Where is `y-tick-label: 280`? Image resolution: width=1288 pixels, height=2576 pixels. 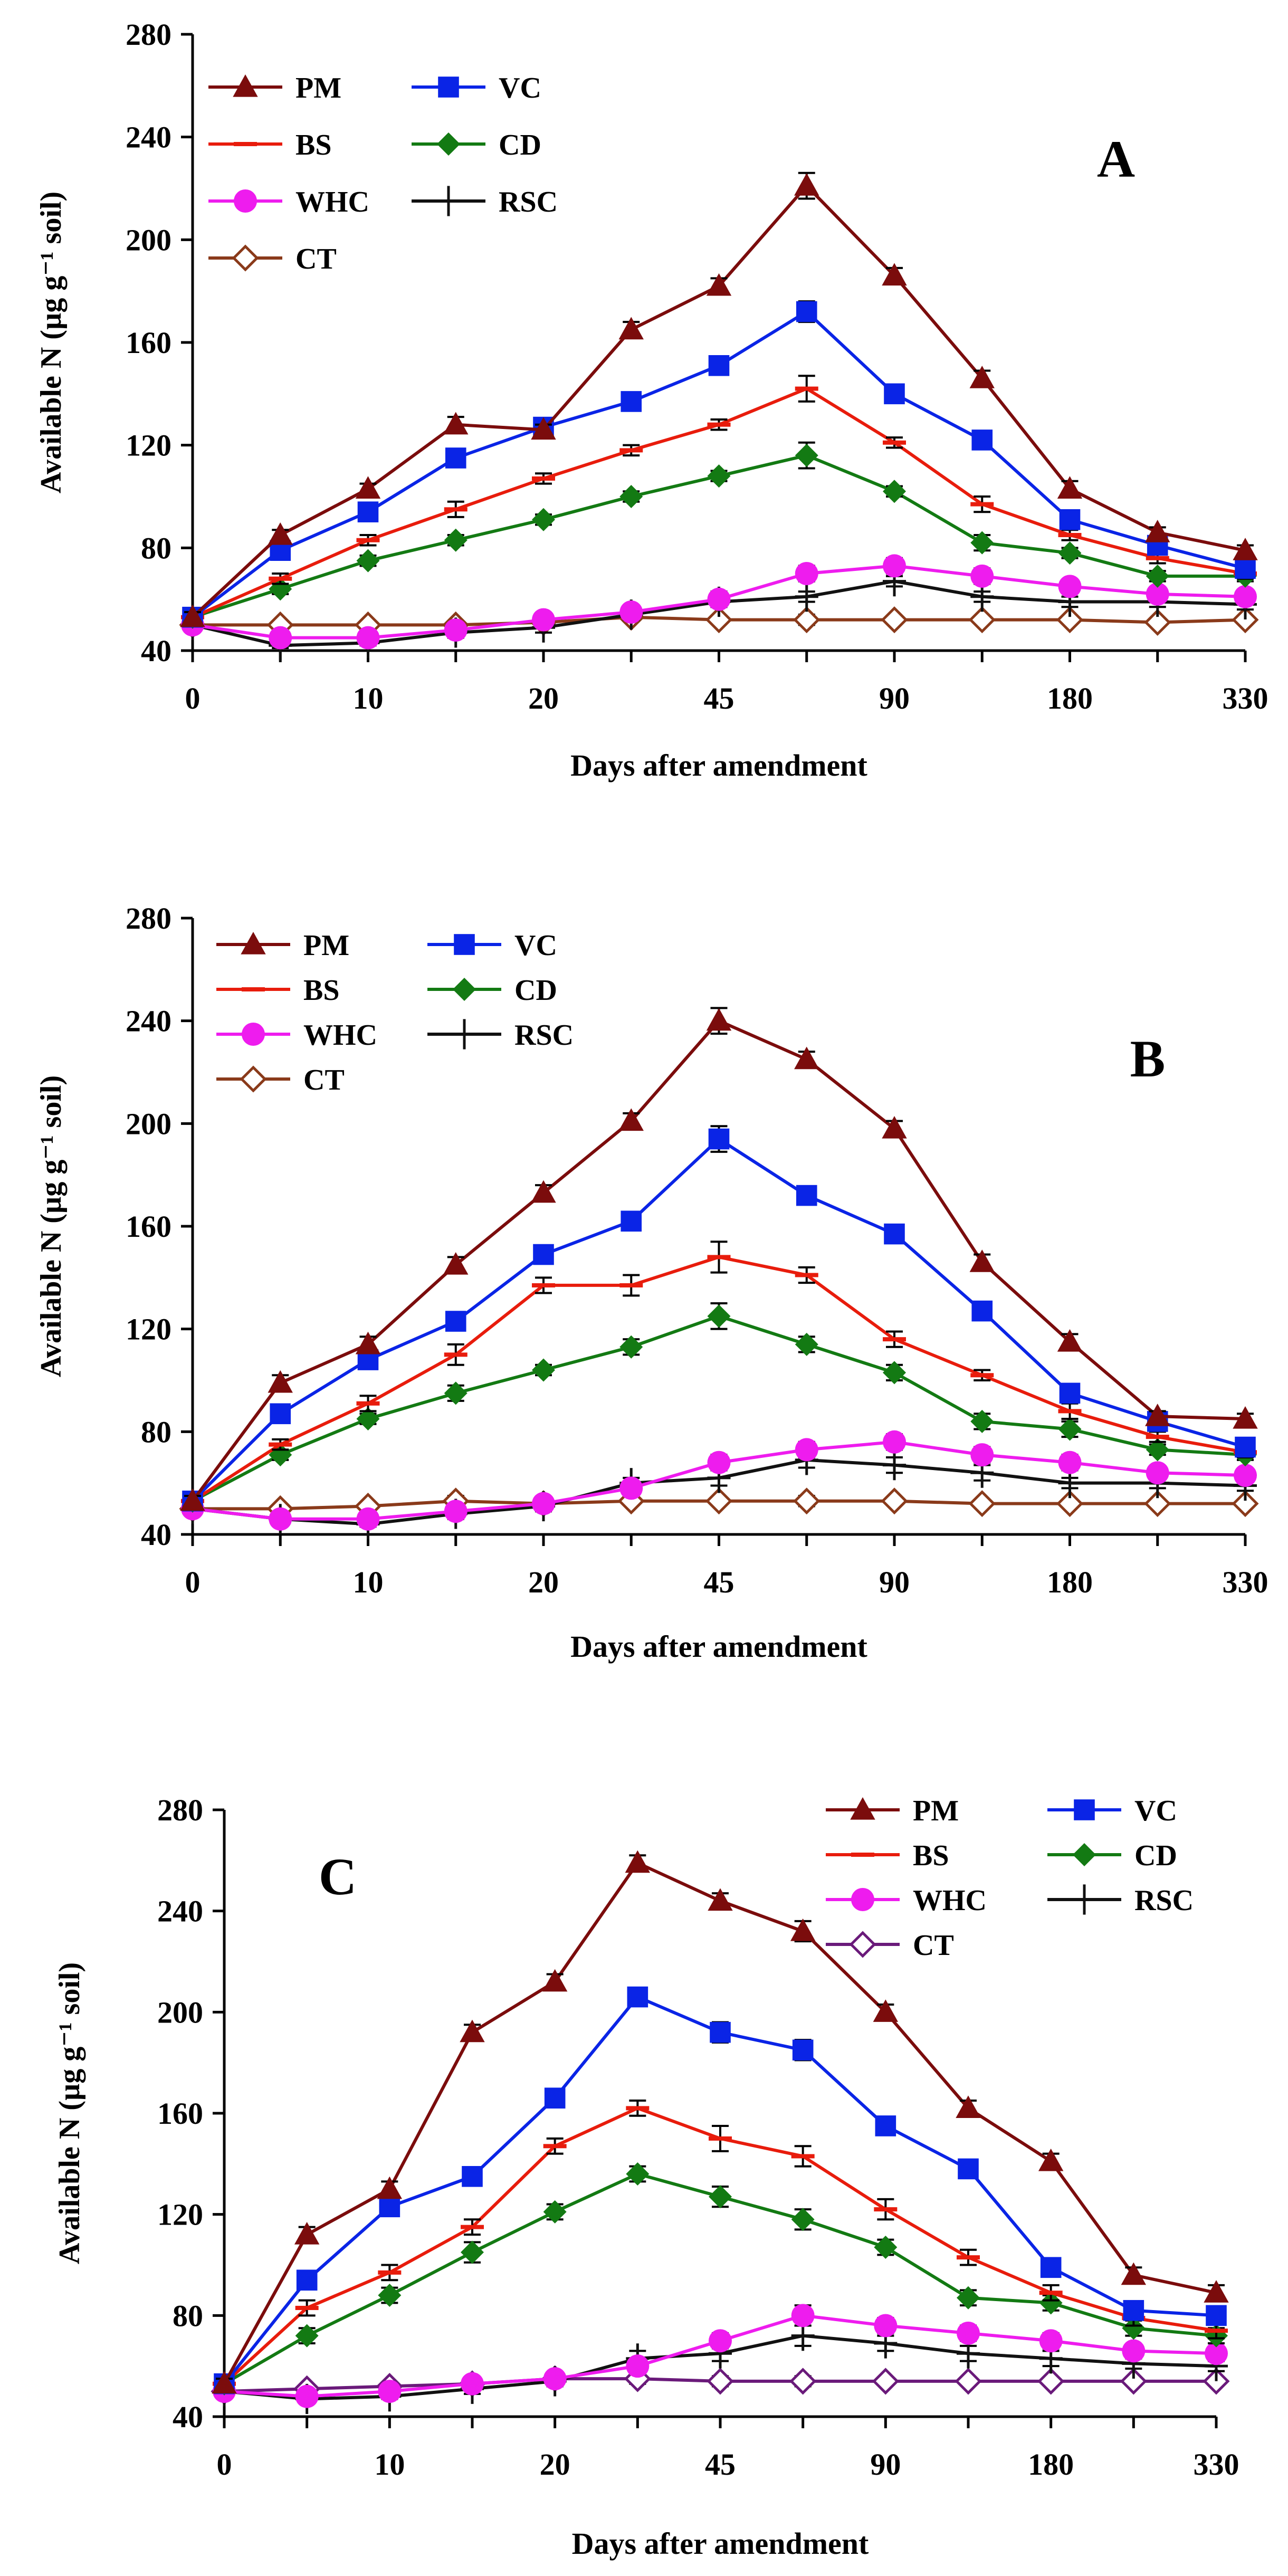 y-tick-label: 280 is located at coordinates (180, 1810).